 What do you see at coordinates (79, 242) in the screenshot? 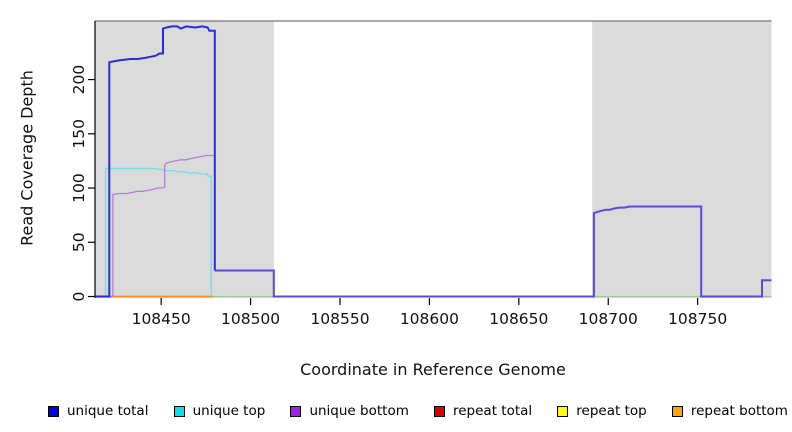
I see `y-tick-label: 50` at bounding box center [79, 242].